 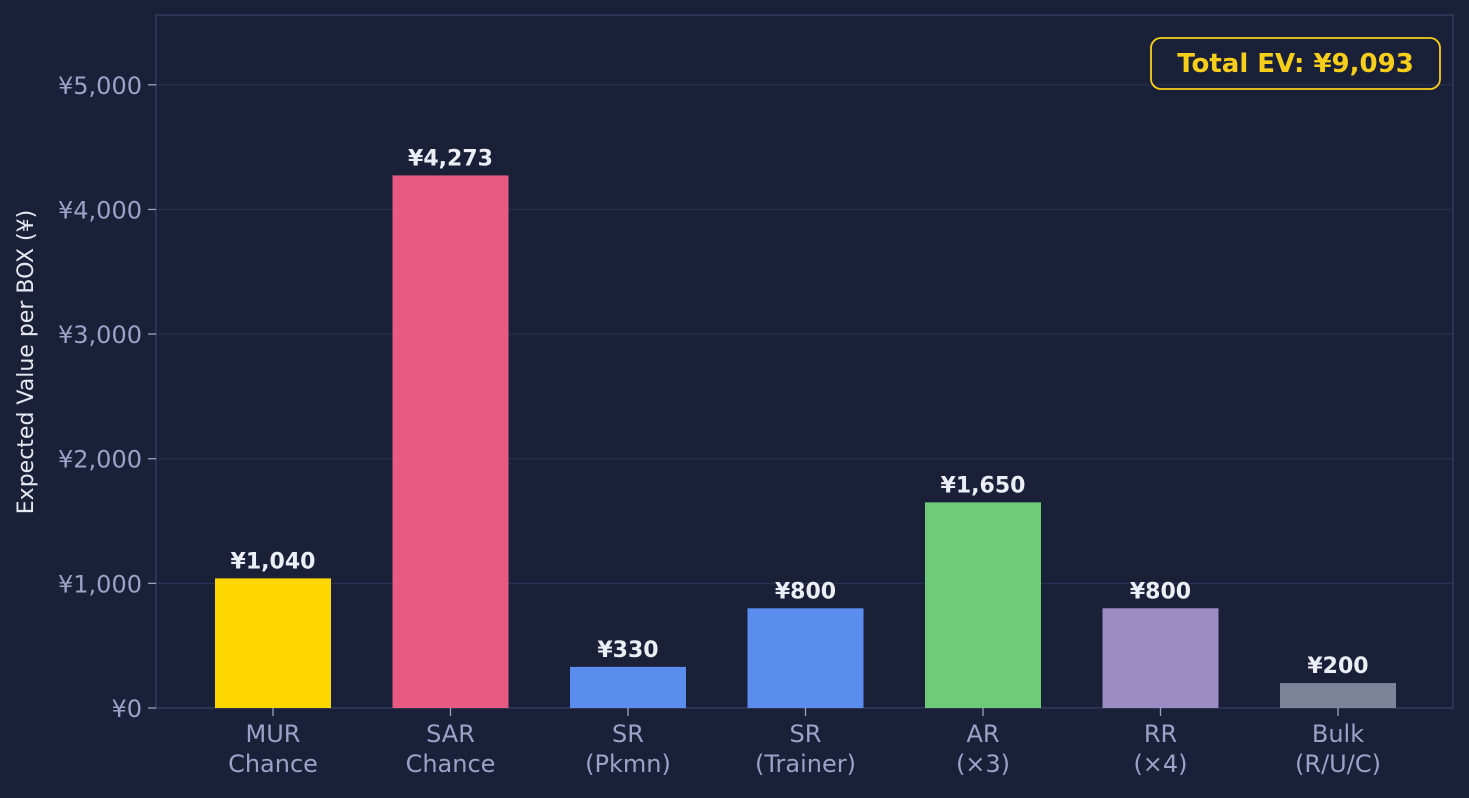 What do you see at coordinates (1160, 734) in the screenshot?
I see `x-tick-label: RR` at bounding box center [1160, 734].